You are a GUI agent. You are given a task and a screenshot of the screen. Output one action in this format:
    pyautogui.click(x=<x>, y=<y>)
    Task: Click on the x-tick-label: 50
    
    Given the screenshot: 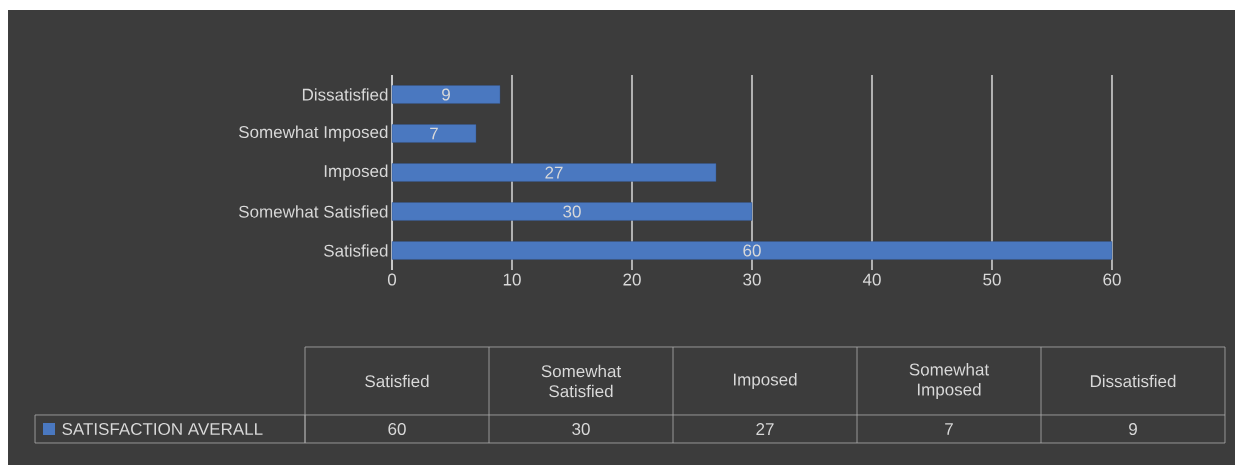 What is the action you would take?
    pyautogui.click(x=992, y=279)
    